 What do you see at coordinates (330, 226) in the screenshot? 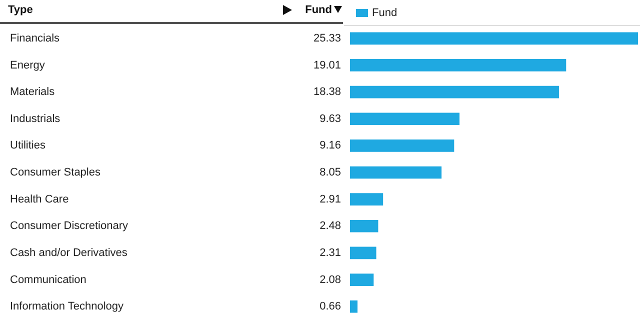
I see `data-label: 2.48` at bounding box center [330, 226].